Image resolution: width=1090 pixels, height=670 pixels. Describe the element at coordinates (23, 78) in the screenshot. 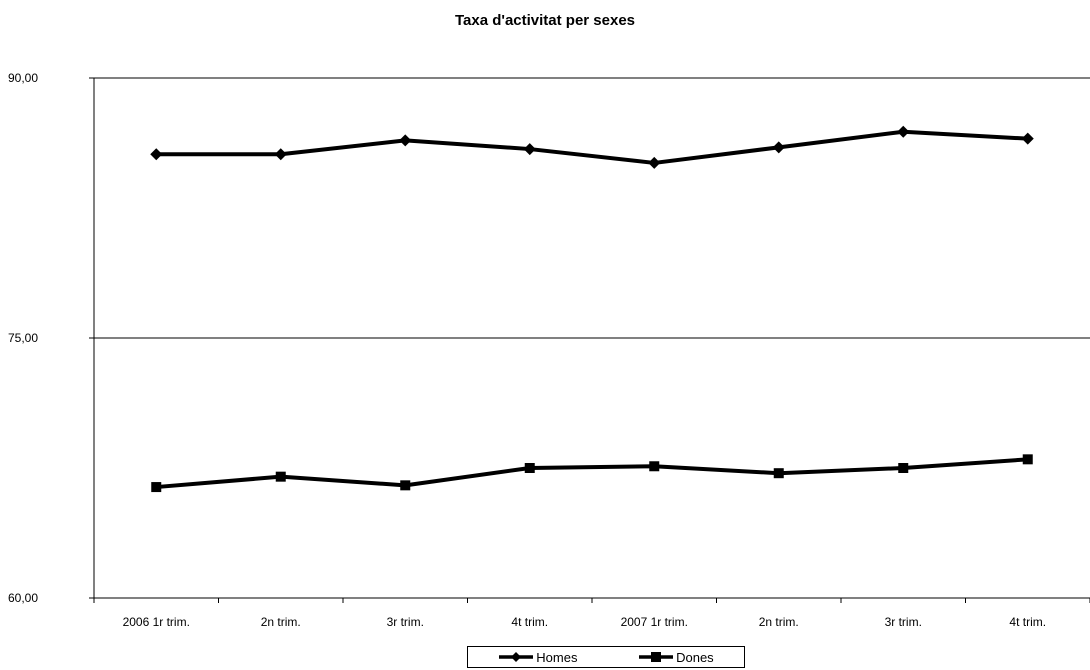

I see `y-tick-label: 90,00` at that location.